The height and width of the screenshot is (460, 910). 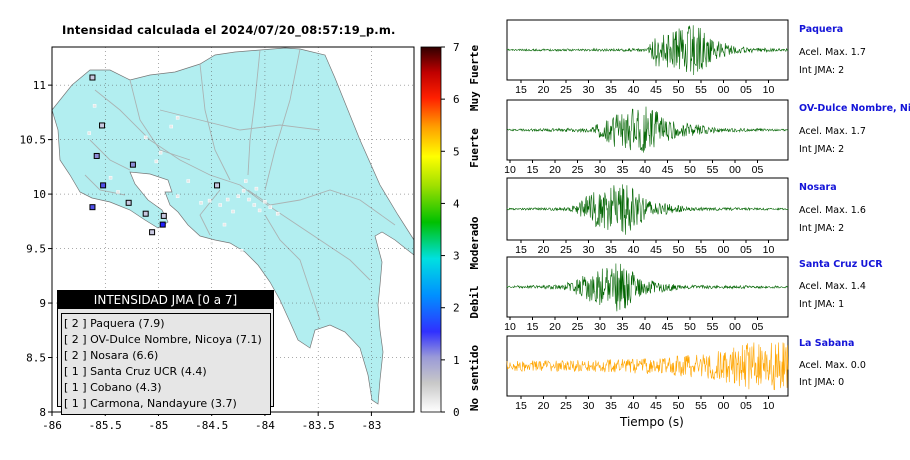 What do you see at coordinates (456, 47) in the screenshot?
I see `colorbar-tick-label: 7` at bounding box center [456, 47].